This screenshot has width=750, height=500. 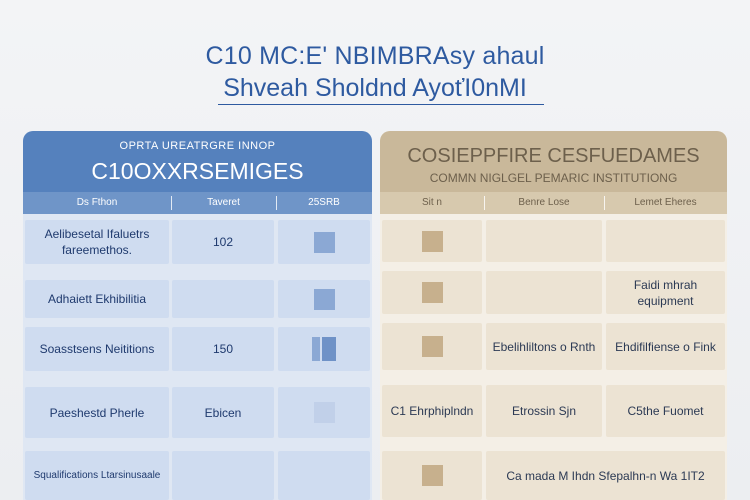 What do you see at coordinates (544, 346) in the screenshot?
I see `right-row-3-col2: Ebelihliltons o Rnth` at bounding box center [544, 346].